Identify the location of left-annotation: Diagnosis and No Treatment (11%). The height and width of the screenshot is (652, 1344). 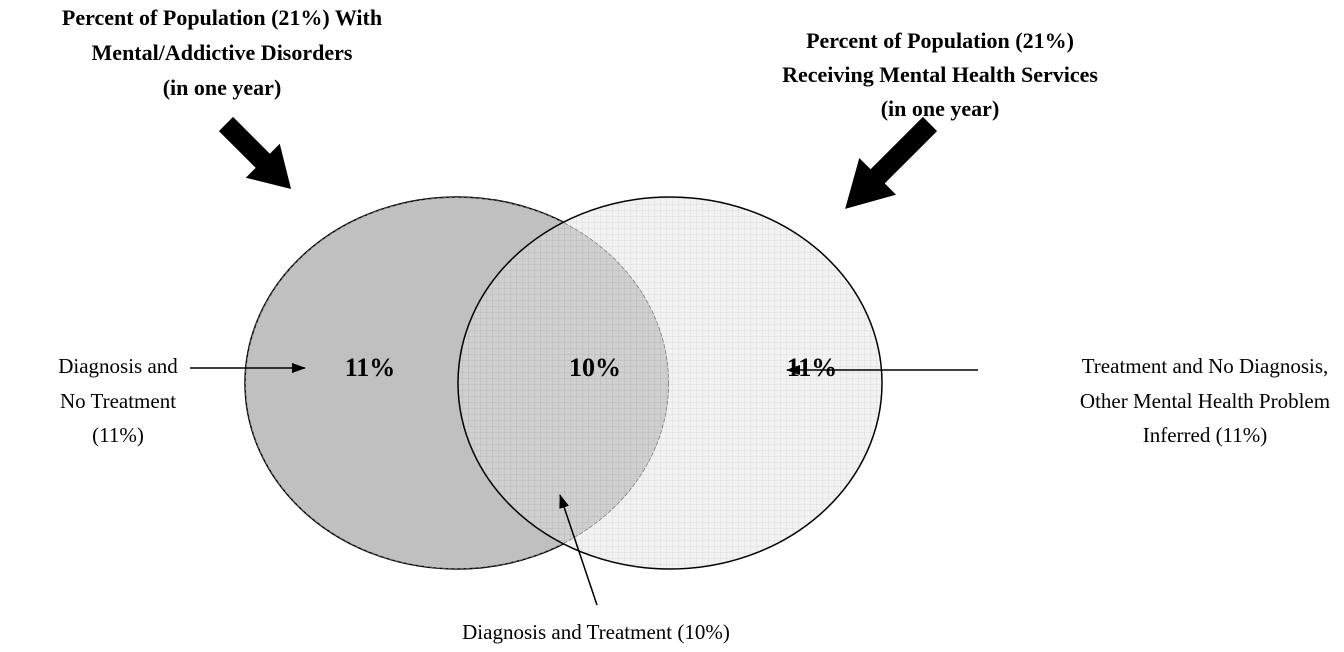
(118, 400).